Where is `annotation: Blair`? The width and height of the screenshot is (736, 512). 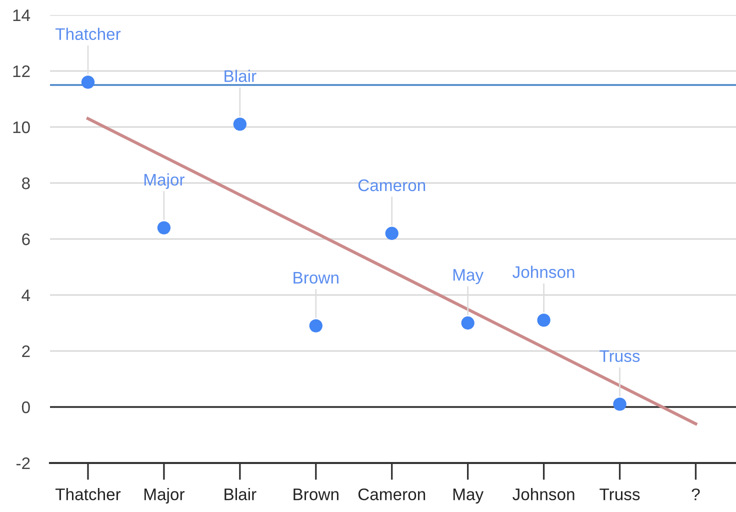
annotation: Blair is located at coordinates (240, 76).